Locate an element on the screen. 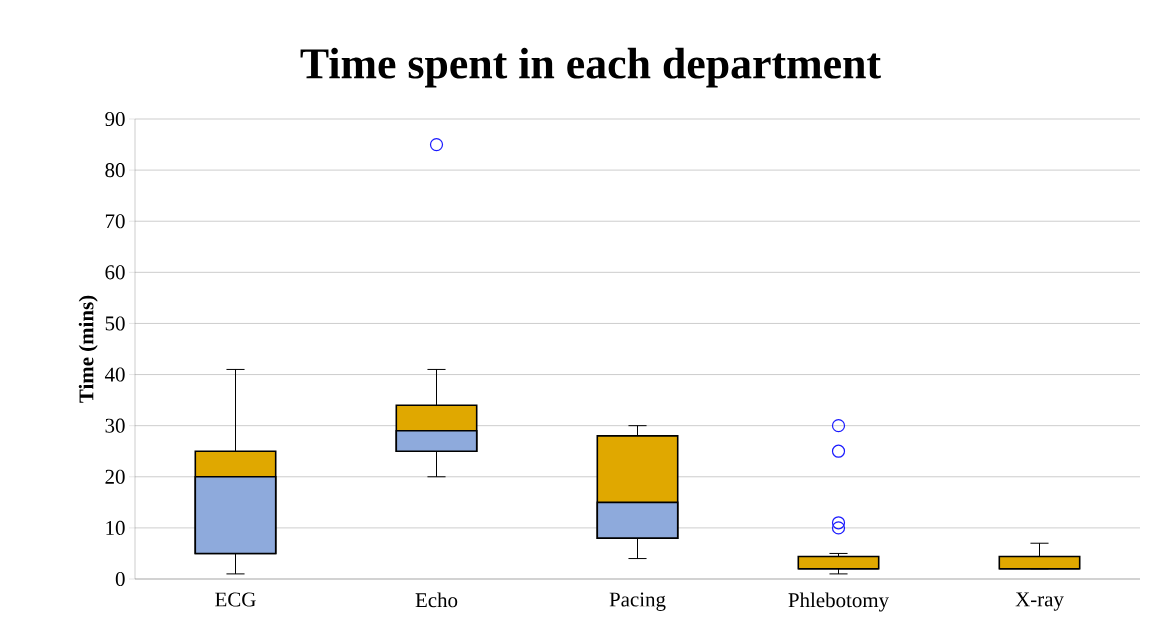 Image resolution: width=1158 pixels, height=637 pixels. x-tick-label: Echo is located at coordinates (436, 600).